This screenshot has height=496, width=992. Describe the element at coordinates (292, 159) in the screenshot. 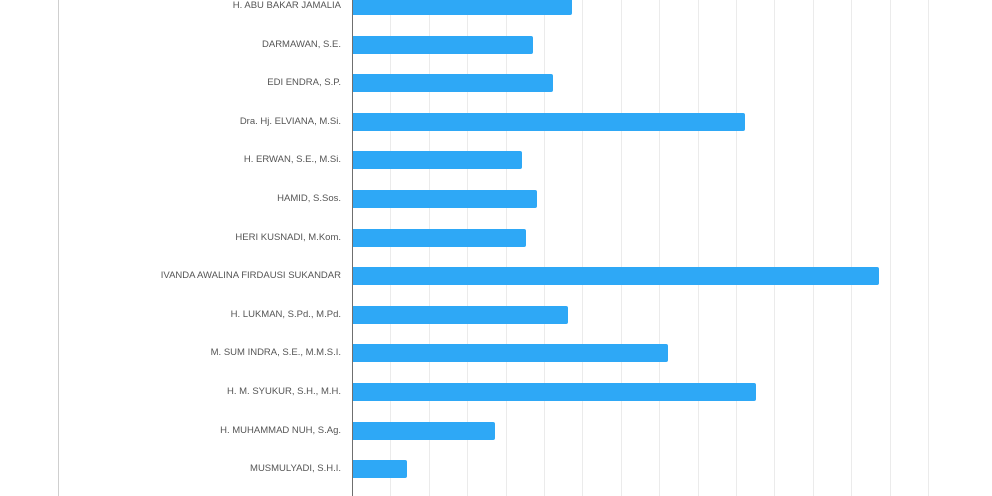

I see `category-label: H. ERWAN, S.E., M.Si.` at that location.